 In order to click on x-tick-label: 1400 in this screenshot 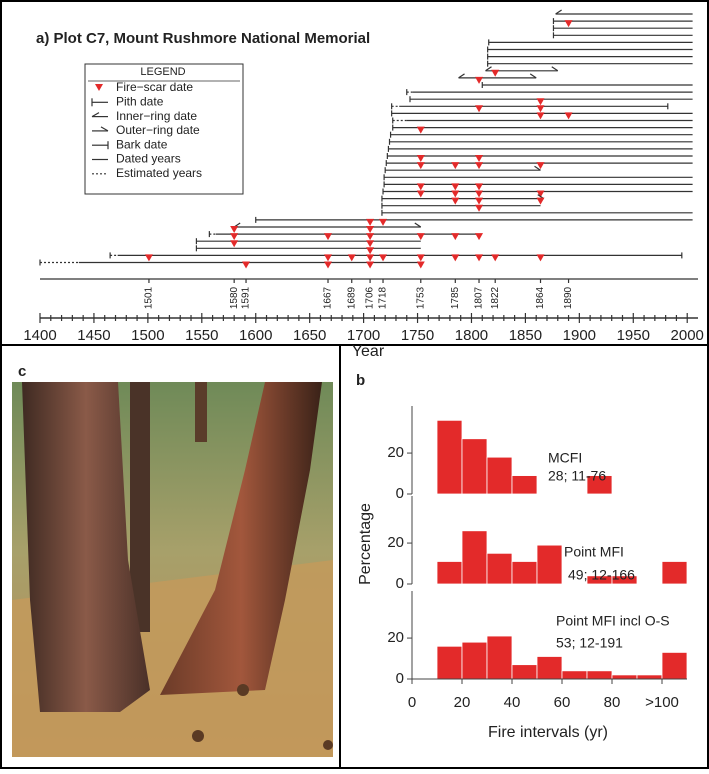, I will do `click(39, 335)`.